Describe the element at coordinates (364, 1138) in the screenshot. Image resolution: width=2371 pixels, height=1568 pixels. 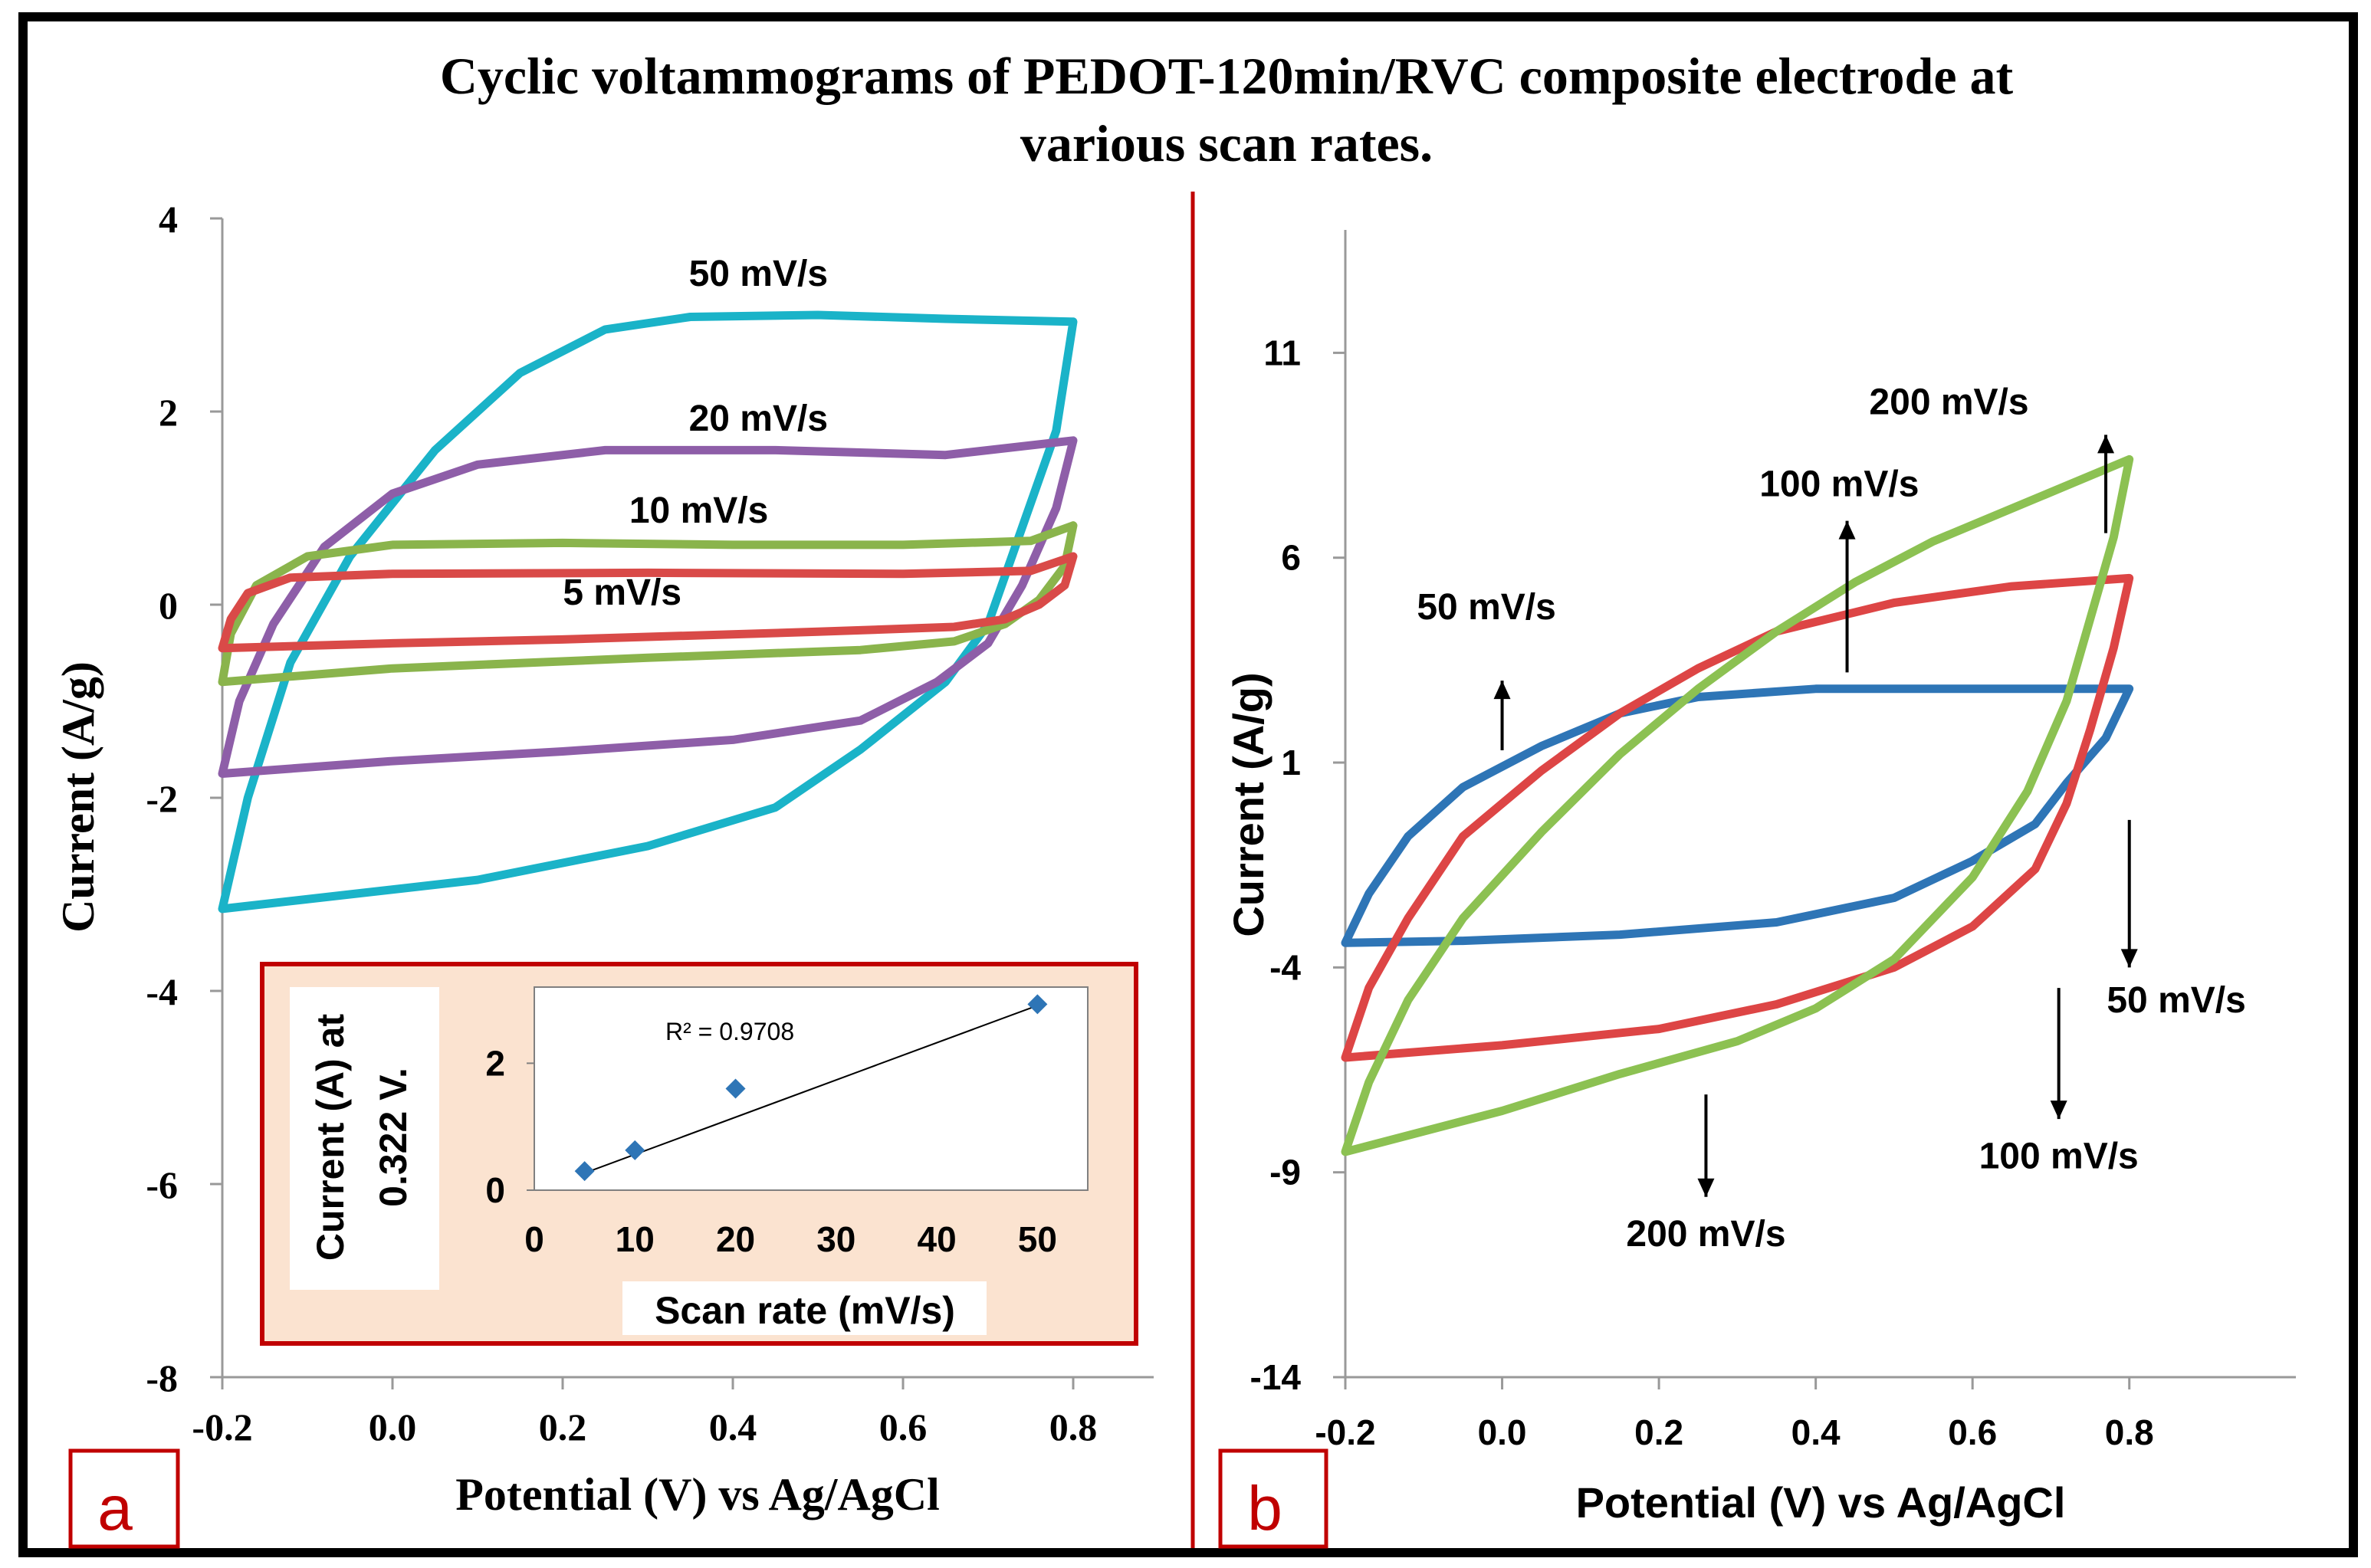
I see `inset-ylabel-bg` at that location.